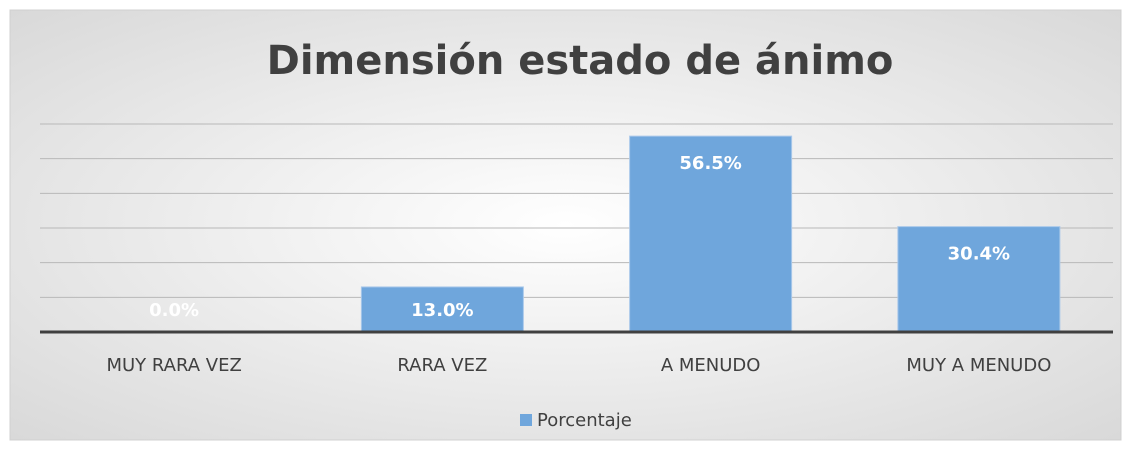 This screenshot has width=1137, height=453. Describe the element at coordinates (711, 365) in the screenshot. I see `x-tick-label: A MENUDO` at that location.